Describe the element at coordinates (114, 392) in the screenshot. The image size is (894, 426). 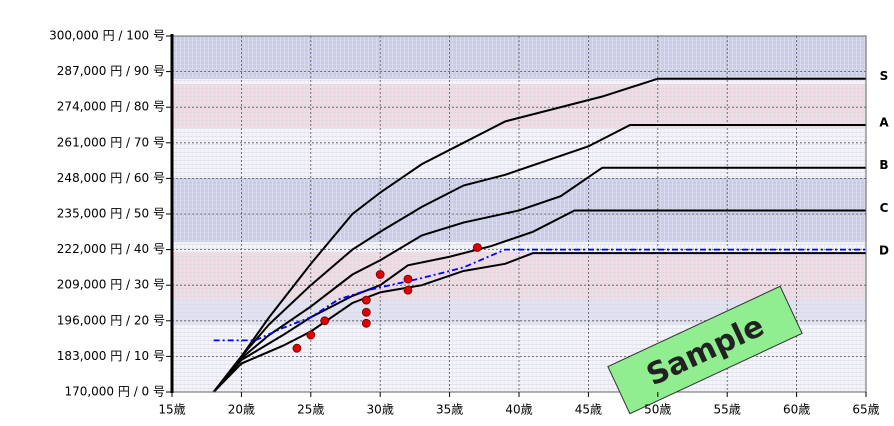
I see `y-tick-label: 170,000 円 / 0 号` at that location.